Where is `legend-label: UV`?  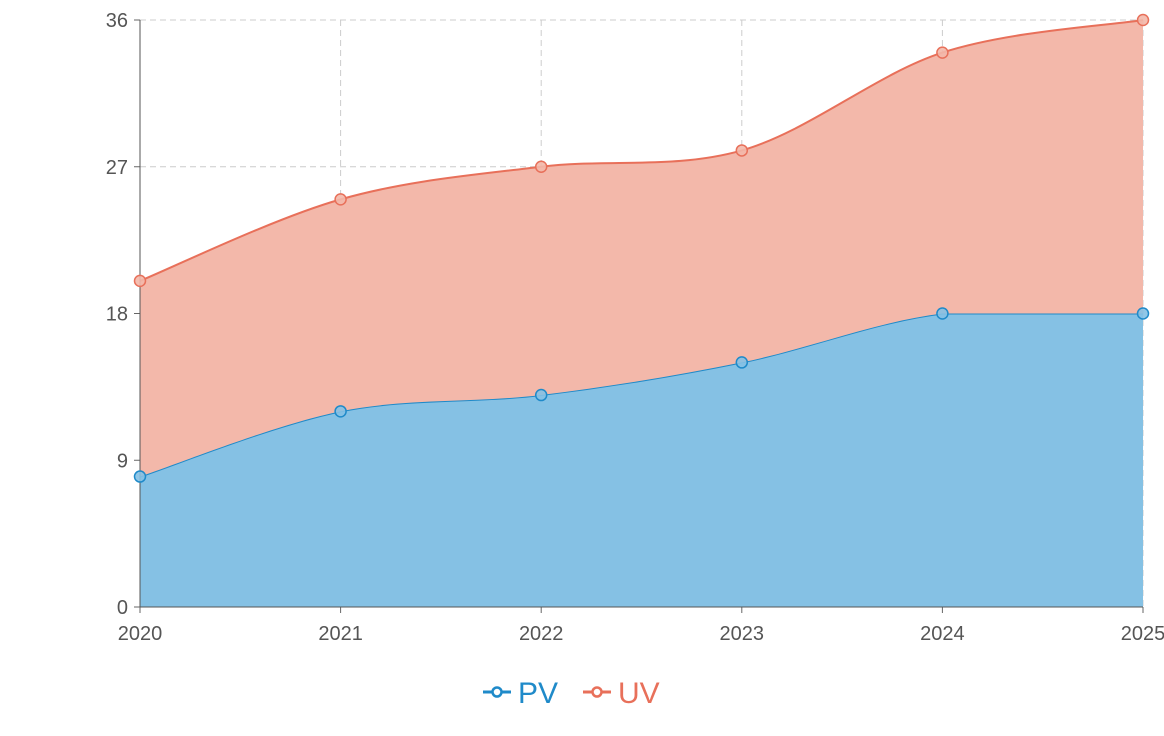
legend-label: UV is located at coordinates (639, 693).